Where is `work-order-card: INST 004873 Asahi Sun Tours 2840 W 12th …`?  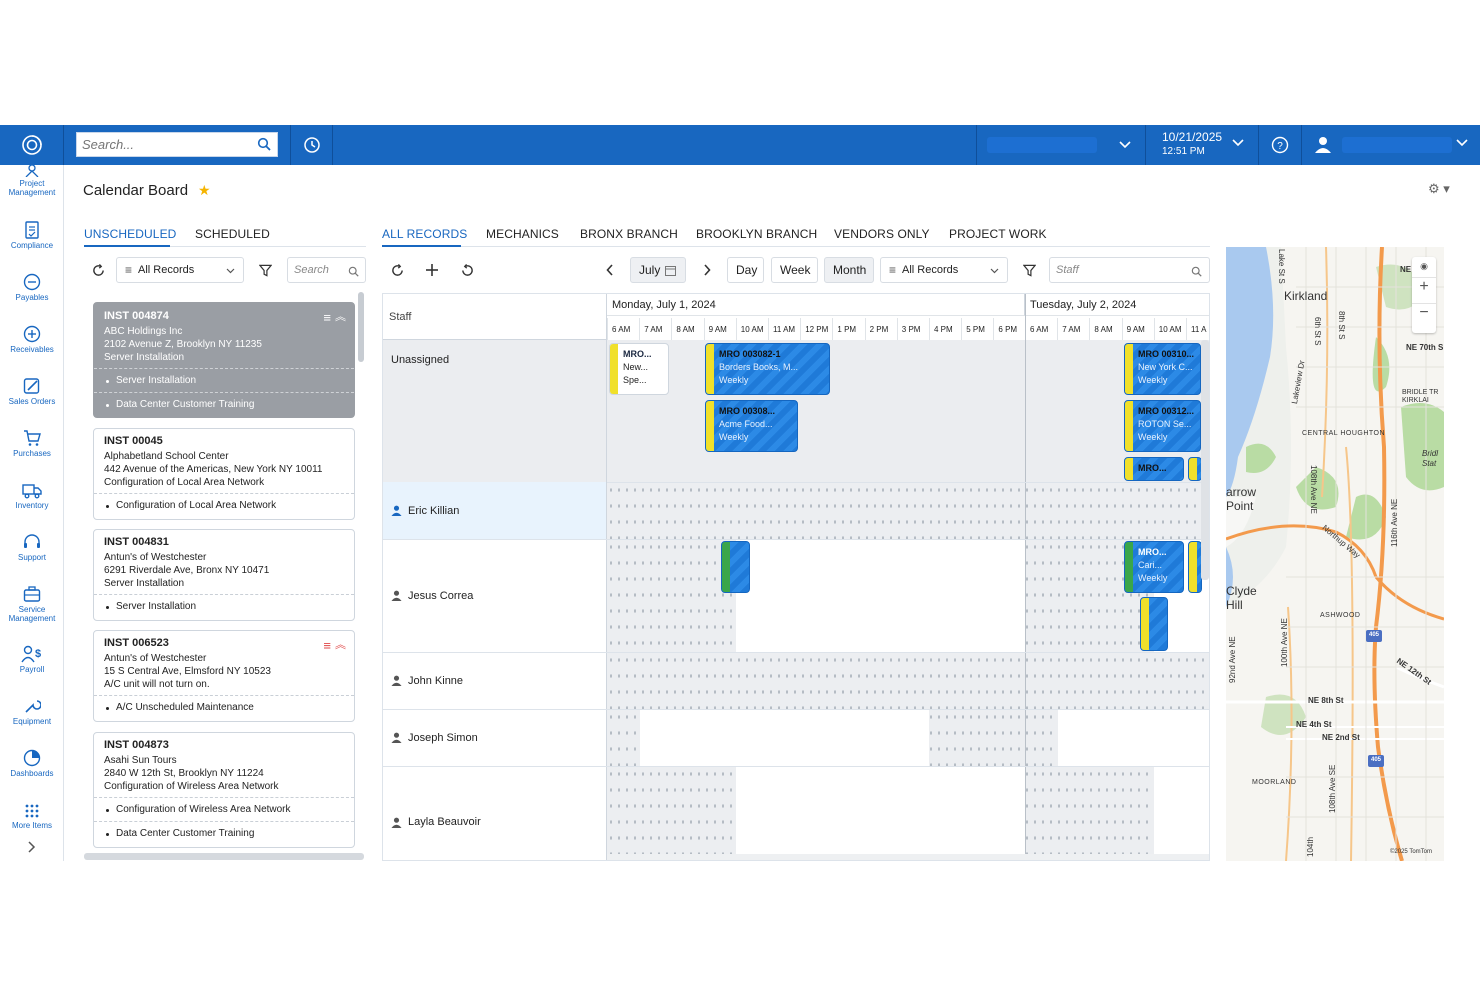 work-order-card: INST 004873 Asahi Sun Tours 2840 W 12th … is located at coordinates (224, 790).